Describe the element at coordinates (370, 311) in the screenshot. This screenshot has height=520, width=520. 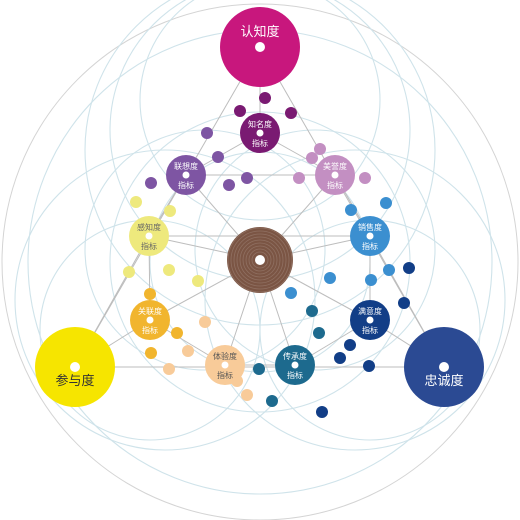
I see `index-satisfaction-label: 满意度` at that location.